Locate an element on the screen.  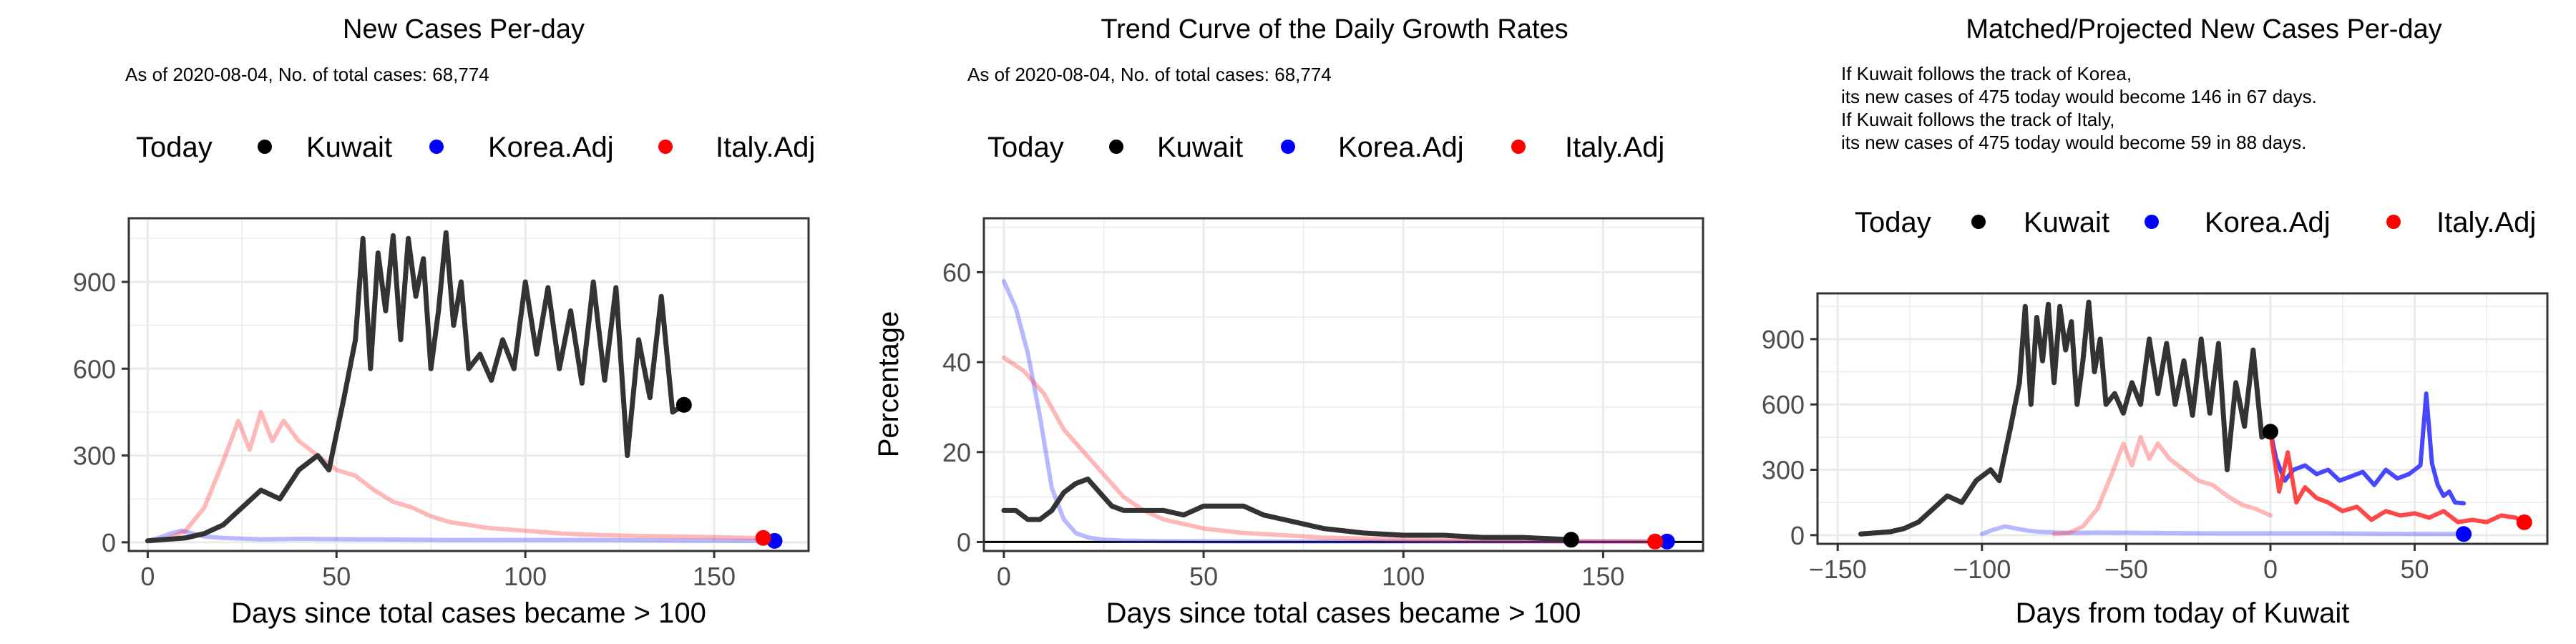
chart-title: Trend Curve of the Daily Growth Rates is located at coordinates (1334, 29).